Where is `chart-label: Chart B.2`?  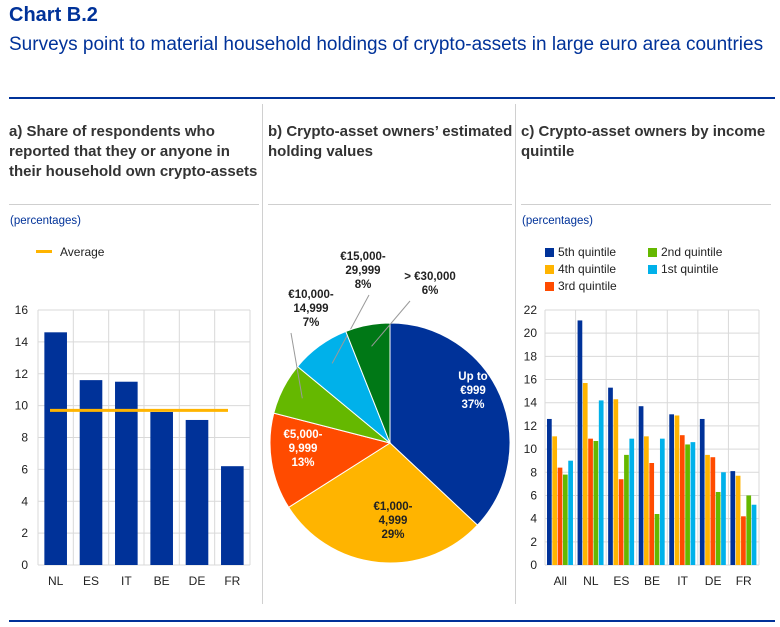
chart-label: Chart B.2 is located at coordinates (53, 15).